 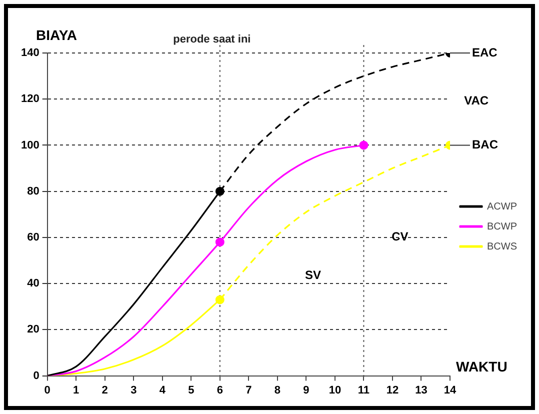 What do you see at coordinates (212, 40) in the screenshot?
I see `ref-line-label: perode saat ini` at bounding box center [212, 40].